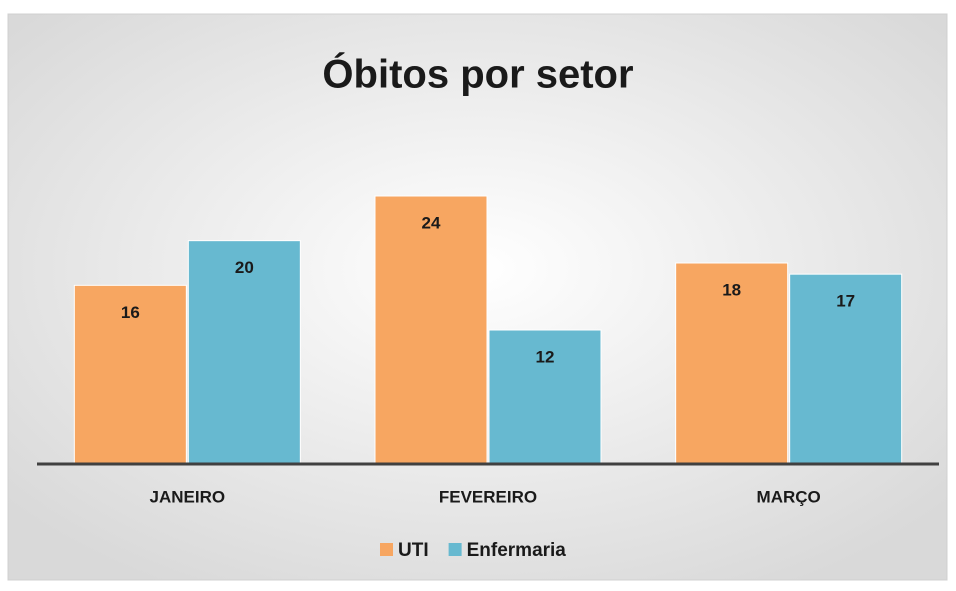 Image resolution: width=956 pixels, height=591 pixels. I want to click on x-tick-label: JANEIRO, so click(188, 496).